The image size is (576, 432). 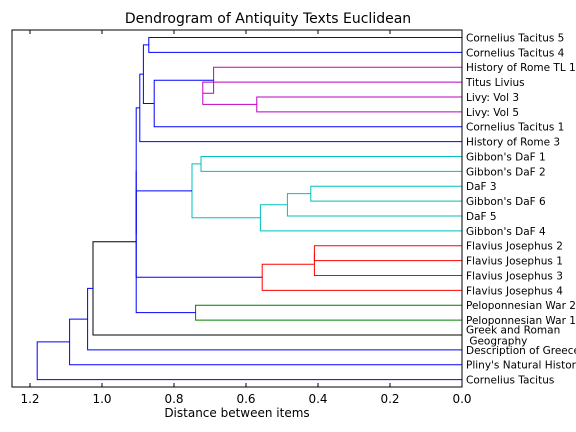 What do you see at coordinates (513, 143) in the screenshot?
I see `leaf-label: History of Rome 3` at bounding box center [513, 143].